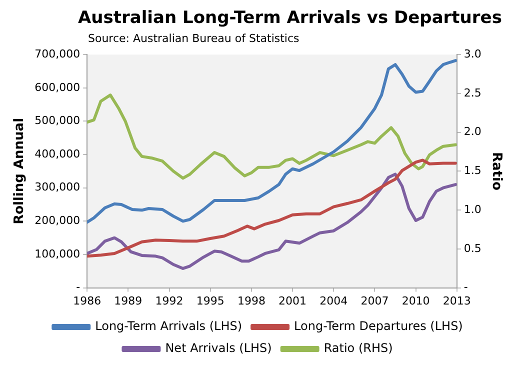 The height and width of the screenshot is (382, 520). Describe the element at coordinates (416, 301) in the screenshot. I see `x-tick-label: 2010` at that location.